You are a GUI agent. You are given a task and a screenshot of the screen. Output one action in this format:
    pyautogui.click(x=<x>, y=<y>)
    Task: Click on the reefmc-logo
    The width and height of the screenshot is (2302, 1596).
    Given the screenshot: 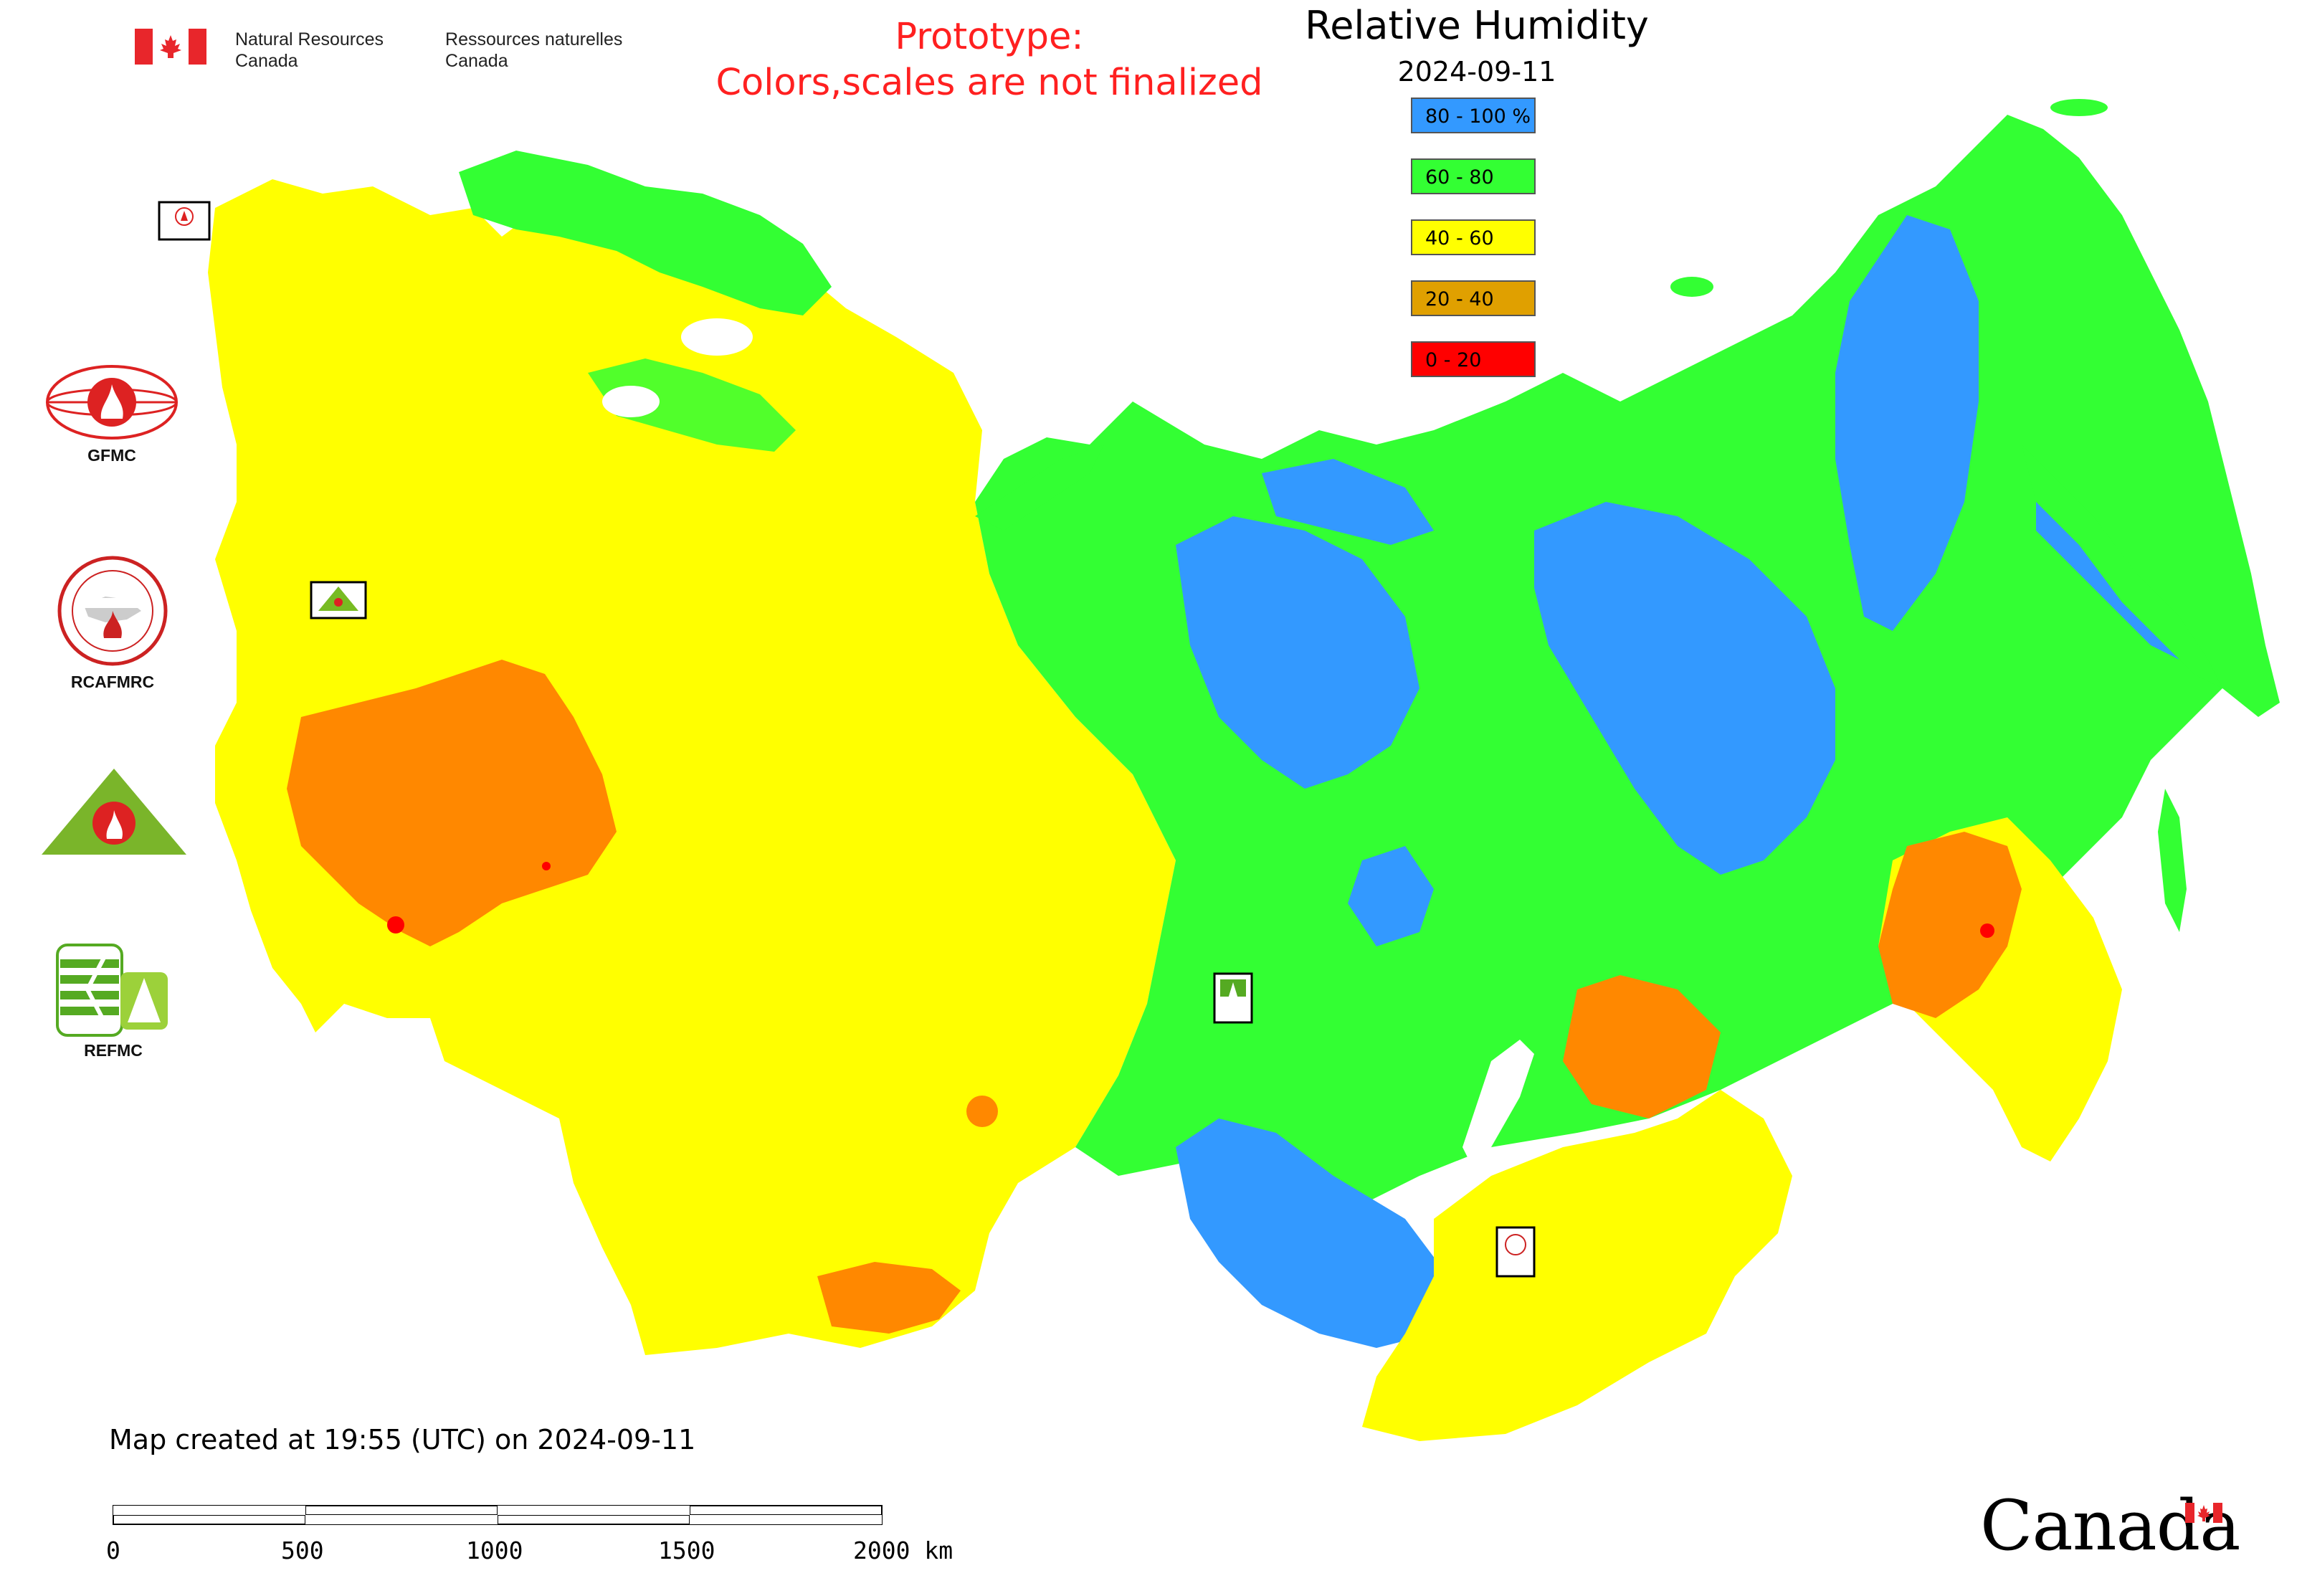 What is the action you would take?
    pyautogui.click(x=114, y=819)
    